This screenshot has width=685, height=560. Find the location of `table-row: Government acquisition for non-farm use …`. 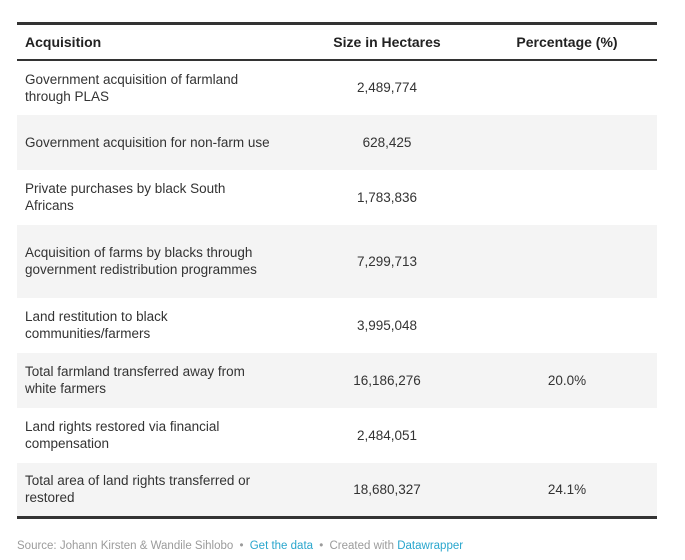

table-row: Government acquisition for non-farm use … is located at coordinates (337, 142).